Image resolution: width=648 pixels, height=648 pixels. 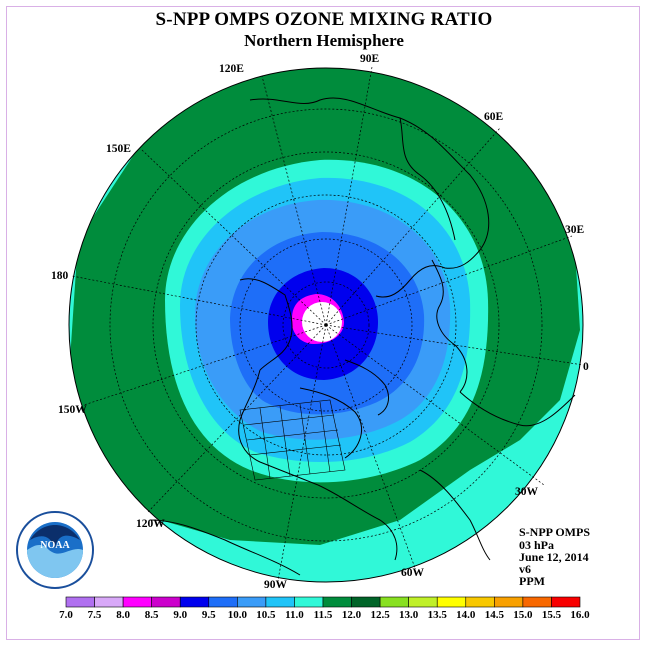 What do you see at coordinates (95, 615) in the screenshot?
I see `colorbar-tick-label: 7.5` at bounding box center [95, 615].